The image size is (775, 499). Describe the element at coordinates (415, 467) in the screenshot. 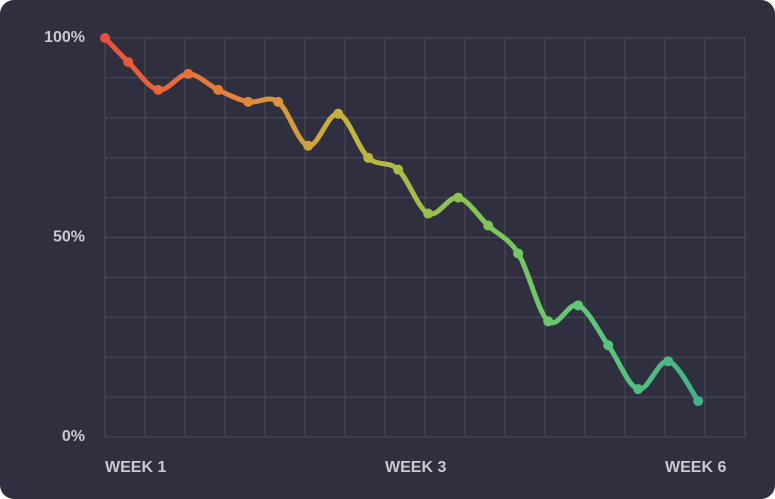

I see `x-tick-label: WEEK 3` at that location.